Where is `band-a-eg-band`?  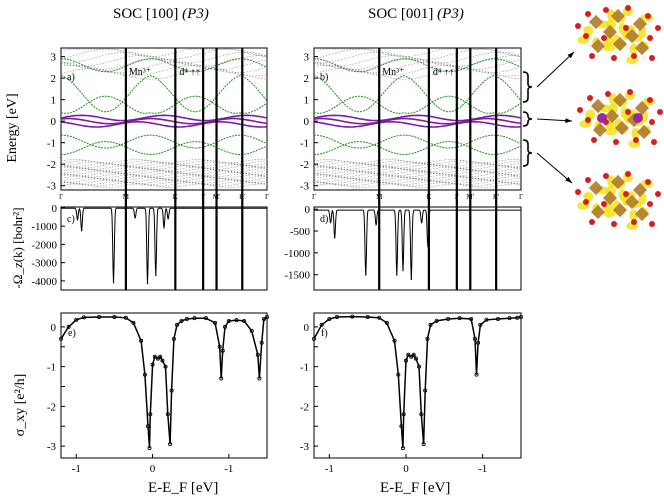
band-a-eg-band is located at coordinates (164, 118).